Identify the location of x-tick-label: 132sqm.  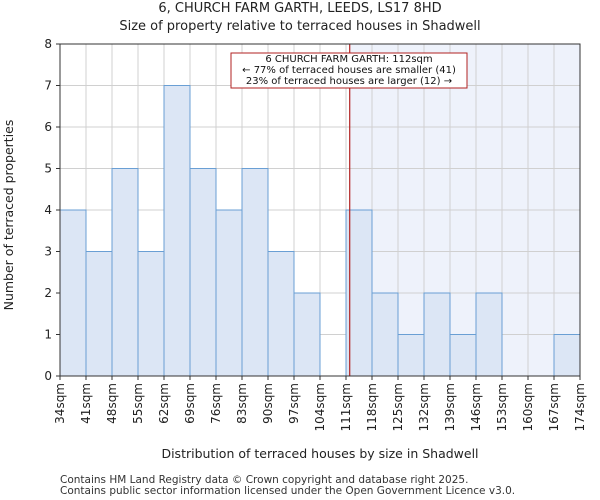
(424, 407).